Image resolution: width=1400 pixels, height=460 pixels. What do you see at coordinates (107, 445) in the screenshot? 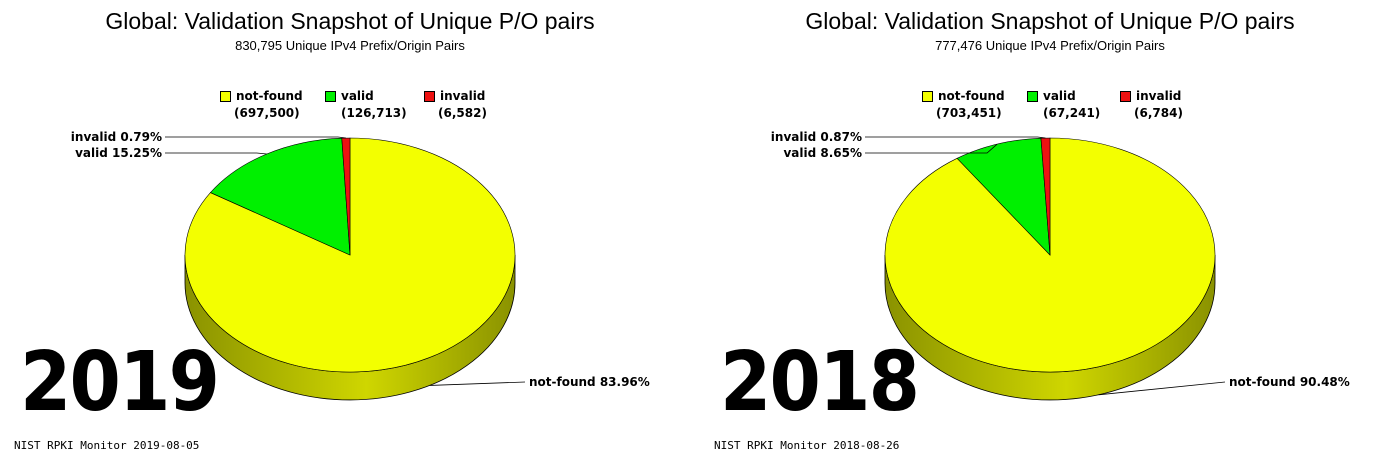
I see `chart-footer: NIST RPKI Monitor 2019-08-05` at bounding box center [107, 445].